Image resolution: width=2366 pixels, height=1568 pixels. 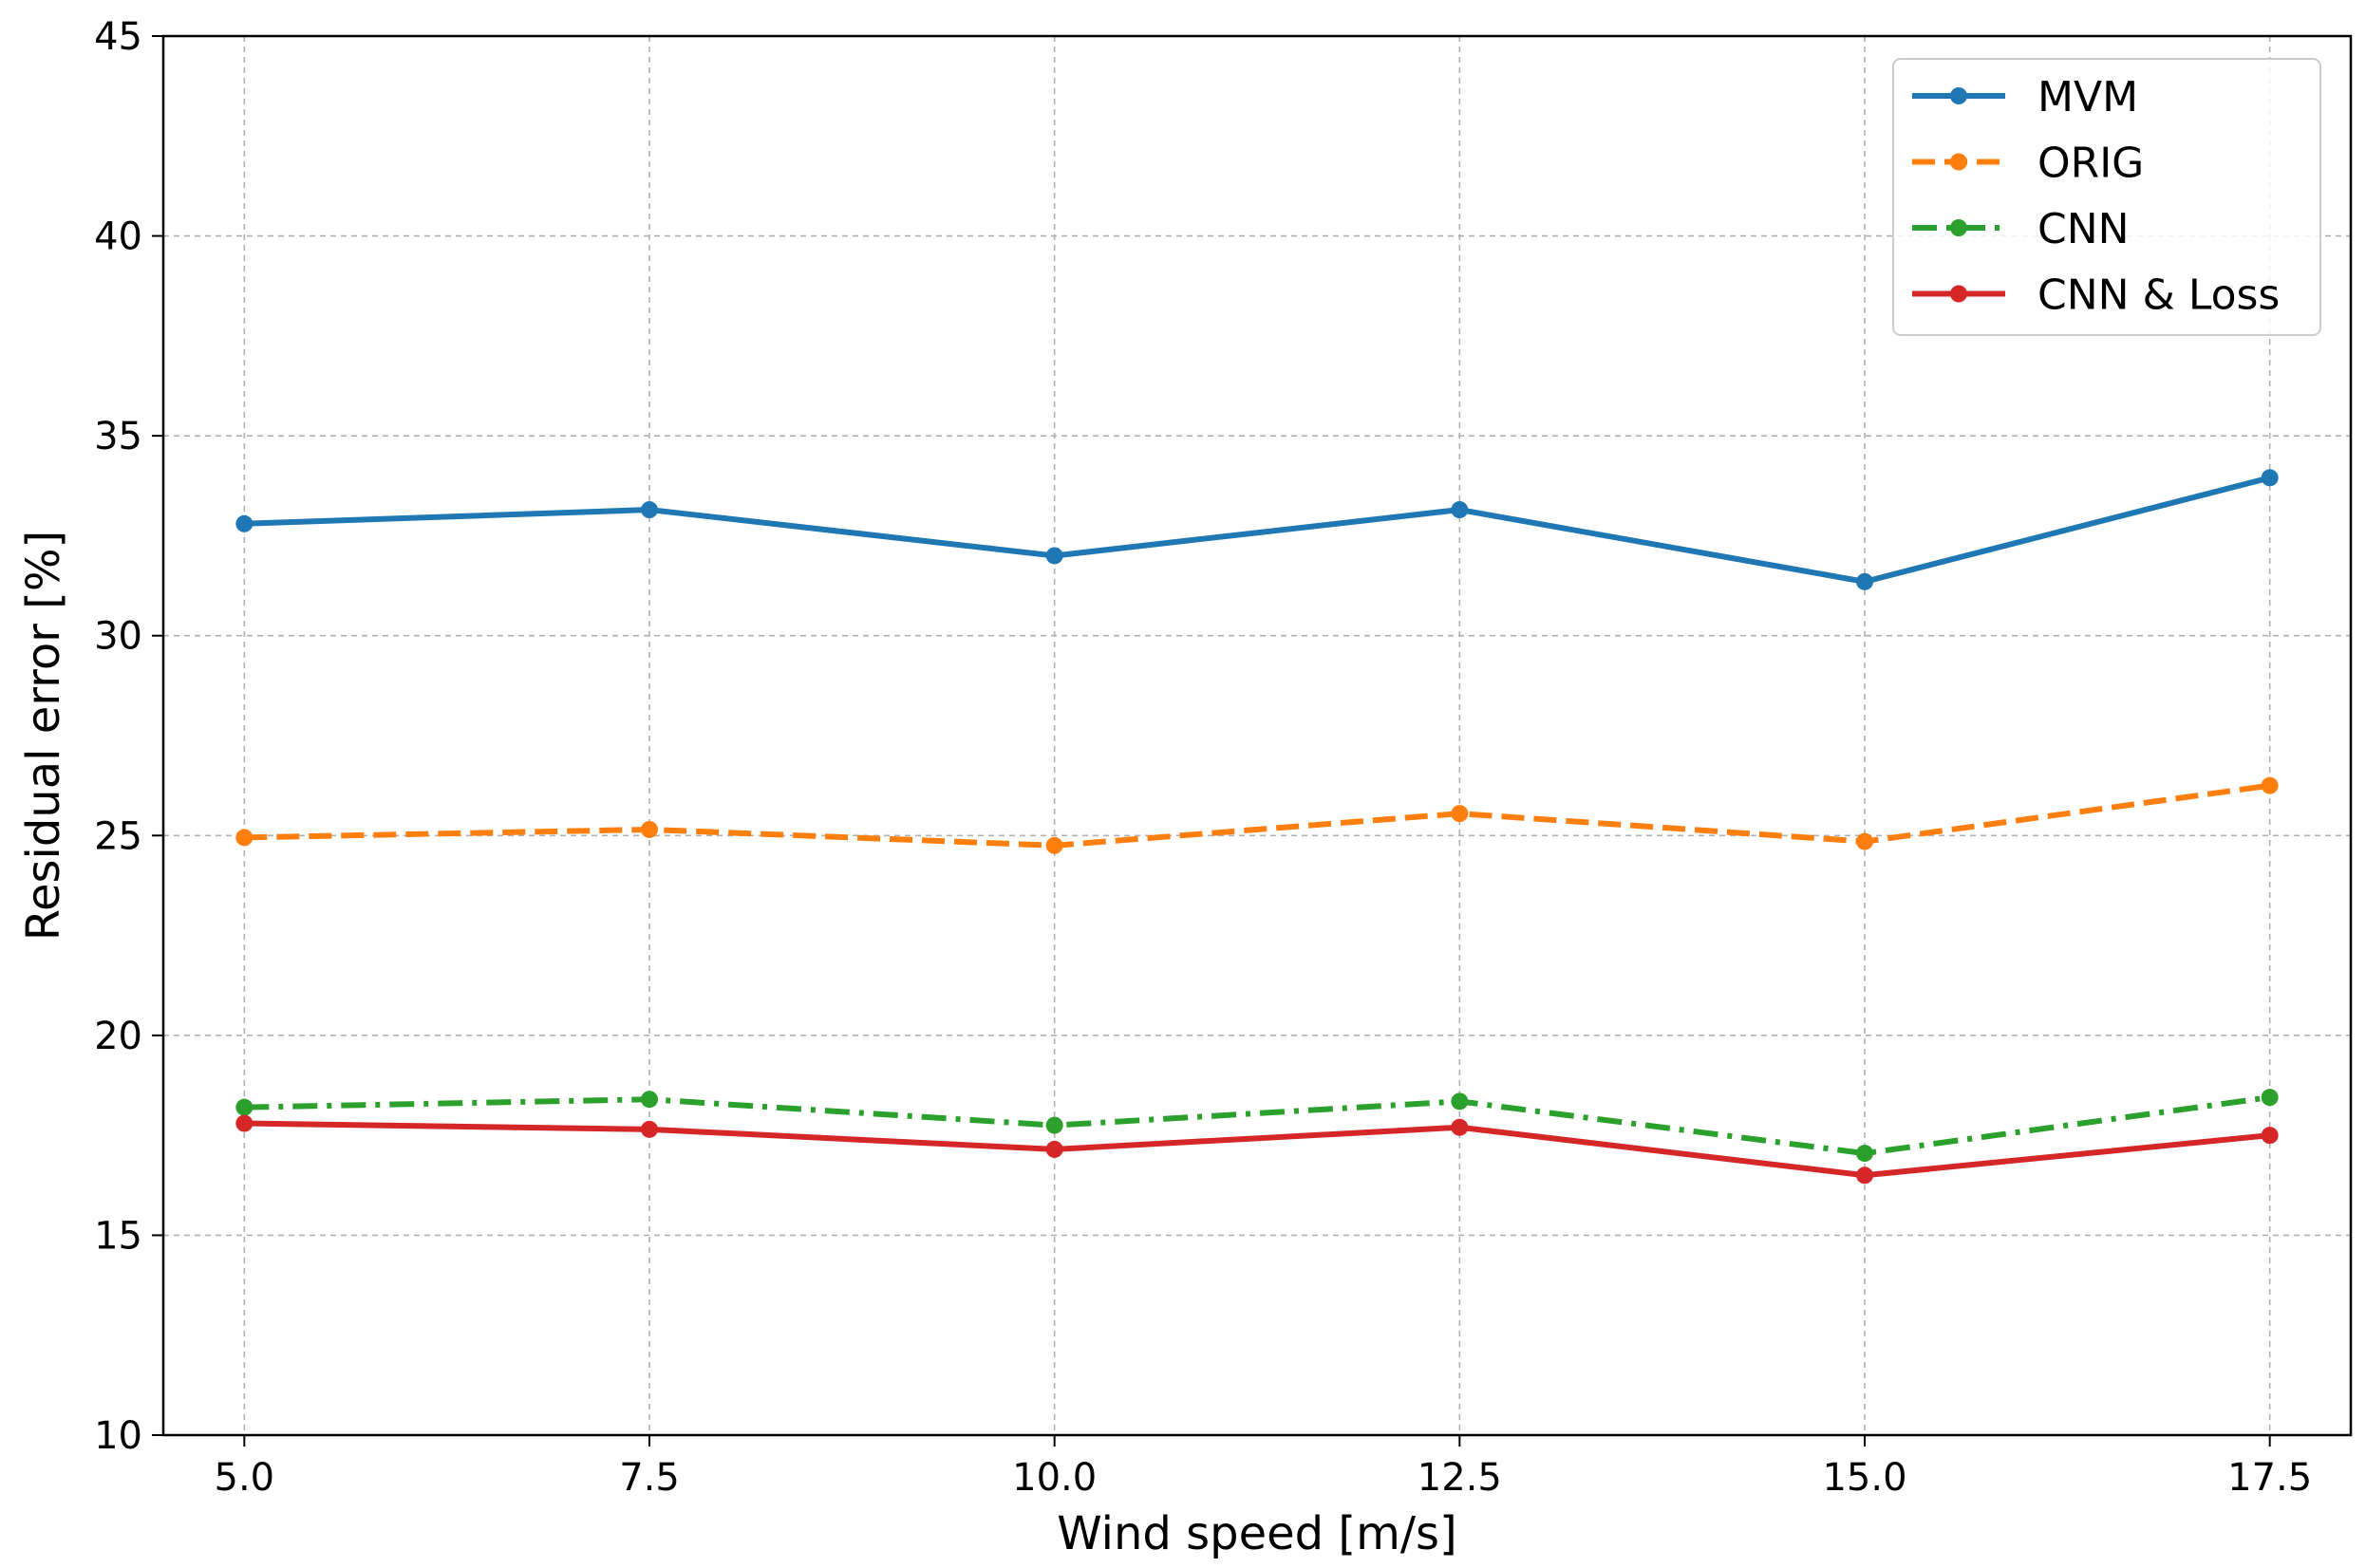 I want to click on y-tick-label: 45, so click(x=118, y=37).